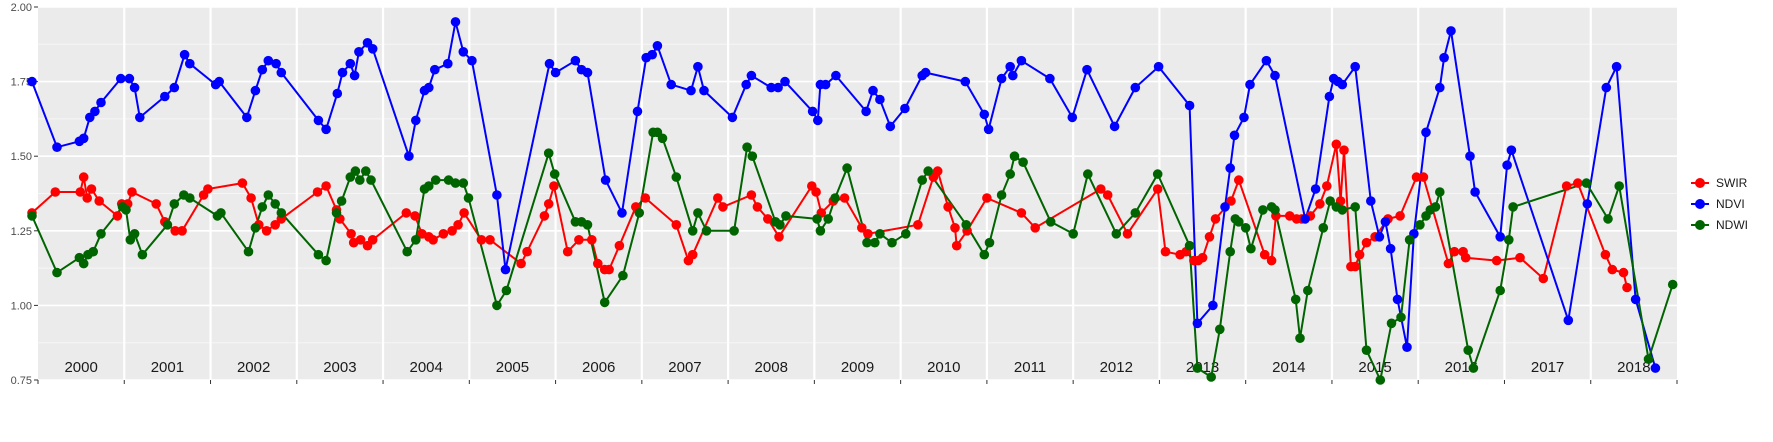 The image size is (1773, 442). Describe the element at coordinates (1461, 367) in the screenshot. I see `year-label: 2016` at that location.